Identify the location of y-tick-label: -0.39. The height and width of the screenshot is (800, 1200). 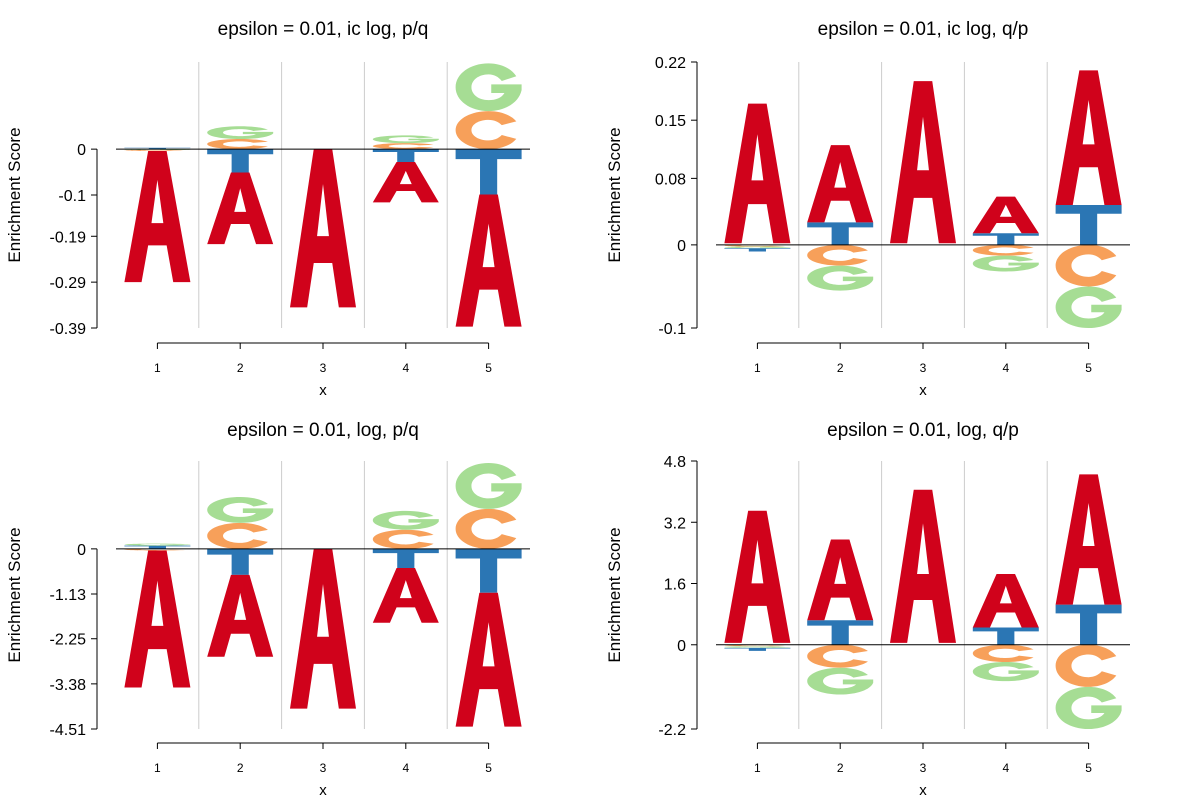
(68, 329).